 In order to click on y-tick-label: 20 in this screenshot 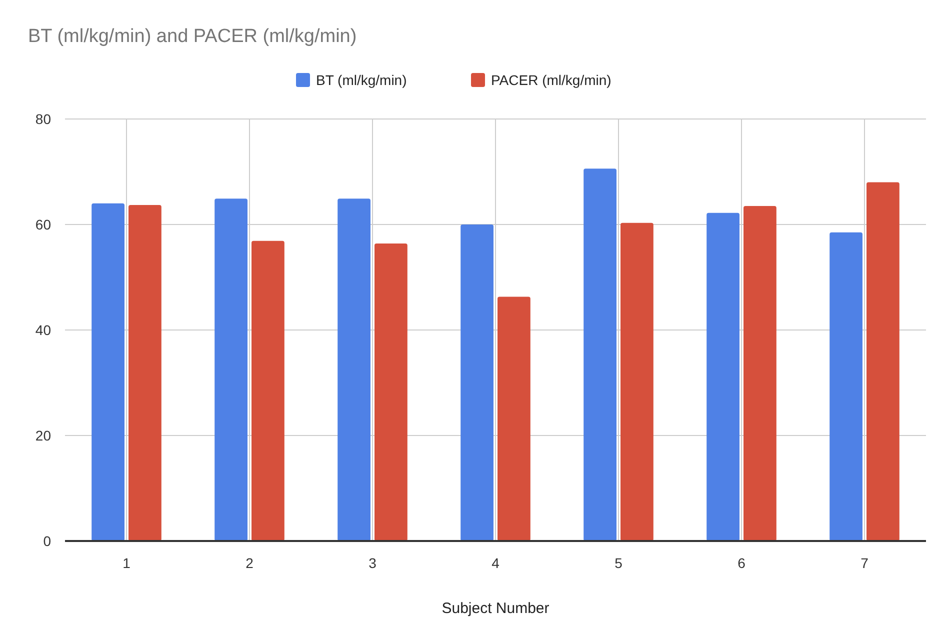, I will do `click(43, 435)`.